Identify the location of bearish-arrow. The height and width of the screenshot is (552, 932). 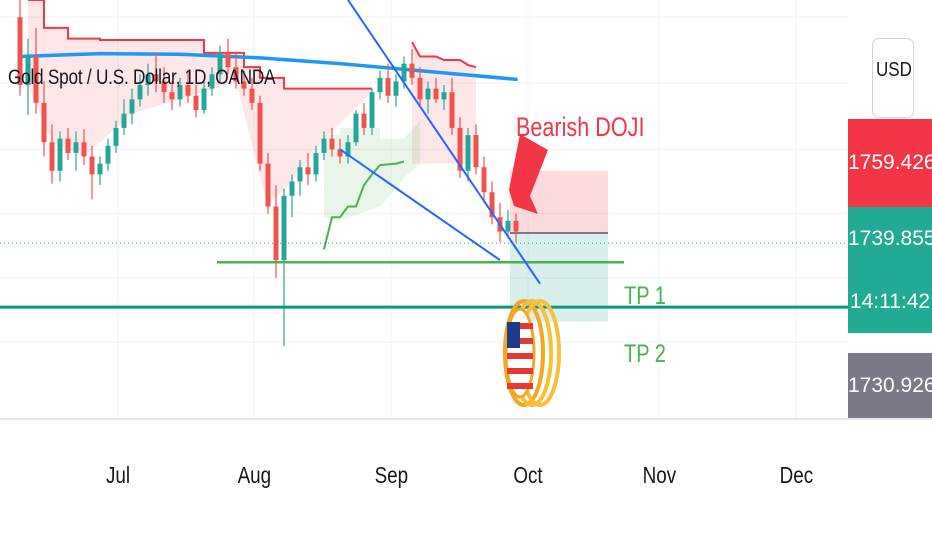
(528, 174).